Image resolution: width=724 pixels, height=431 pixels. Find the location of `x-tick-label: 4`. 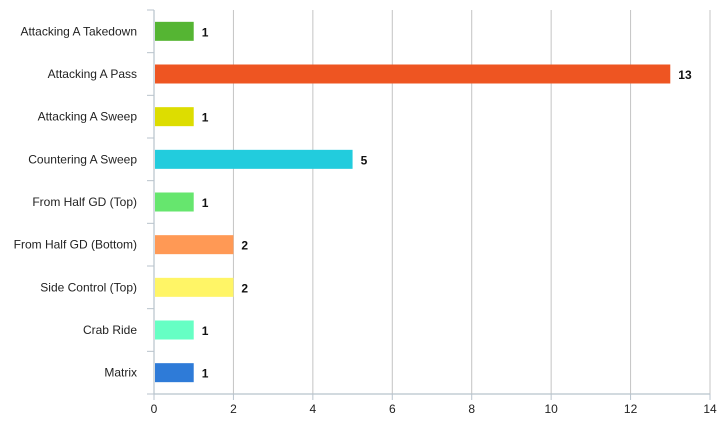

x-tick-label: 4 is located at coordinates (313, 409).